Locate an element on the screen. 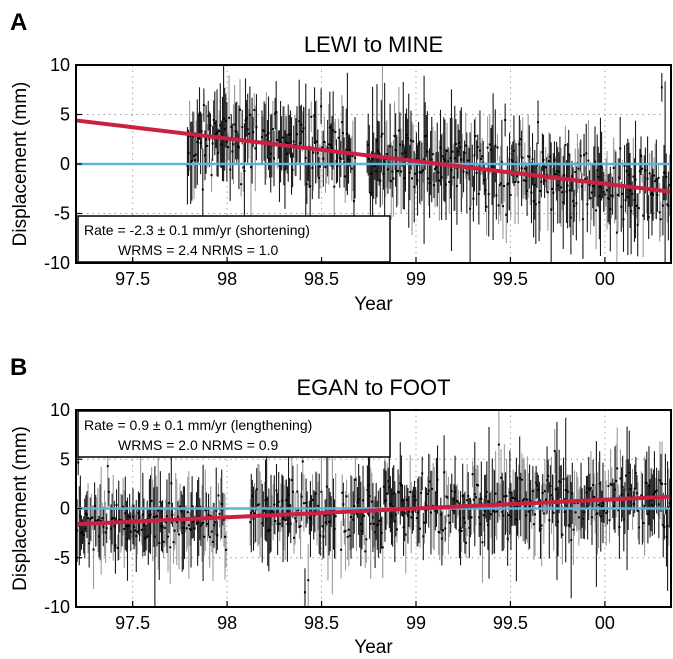  y-axis: -10 -5 0 5 10 is located at coordinates (63, 164).